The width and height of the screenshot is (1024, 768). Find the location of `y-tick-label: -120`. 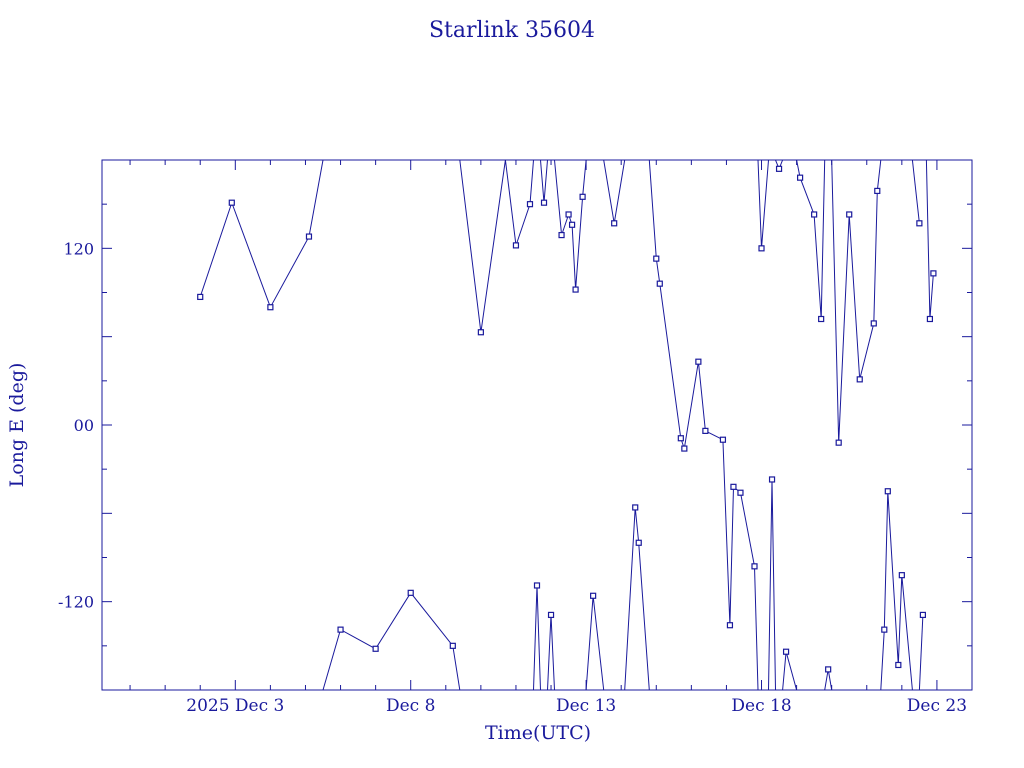

y-tick-label: -120 is located at coordinates (76, 602).